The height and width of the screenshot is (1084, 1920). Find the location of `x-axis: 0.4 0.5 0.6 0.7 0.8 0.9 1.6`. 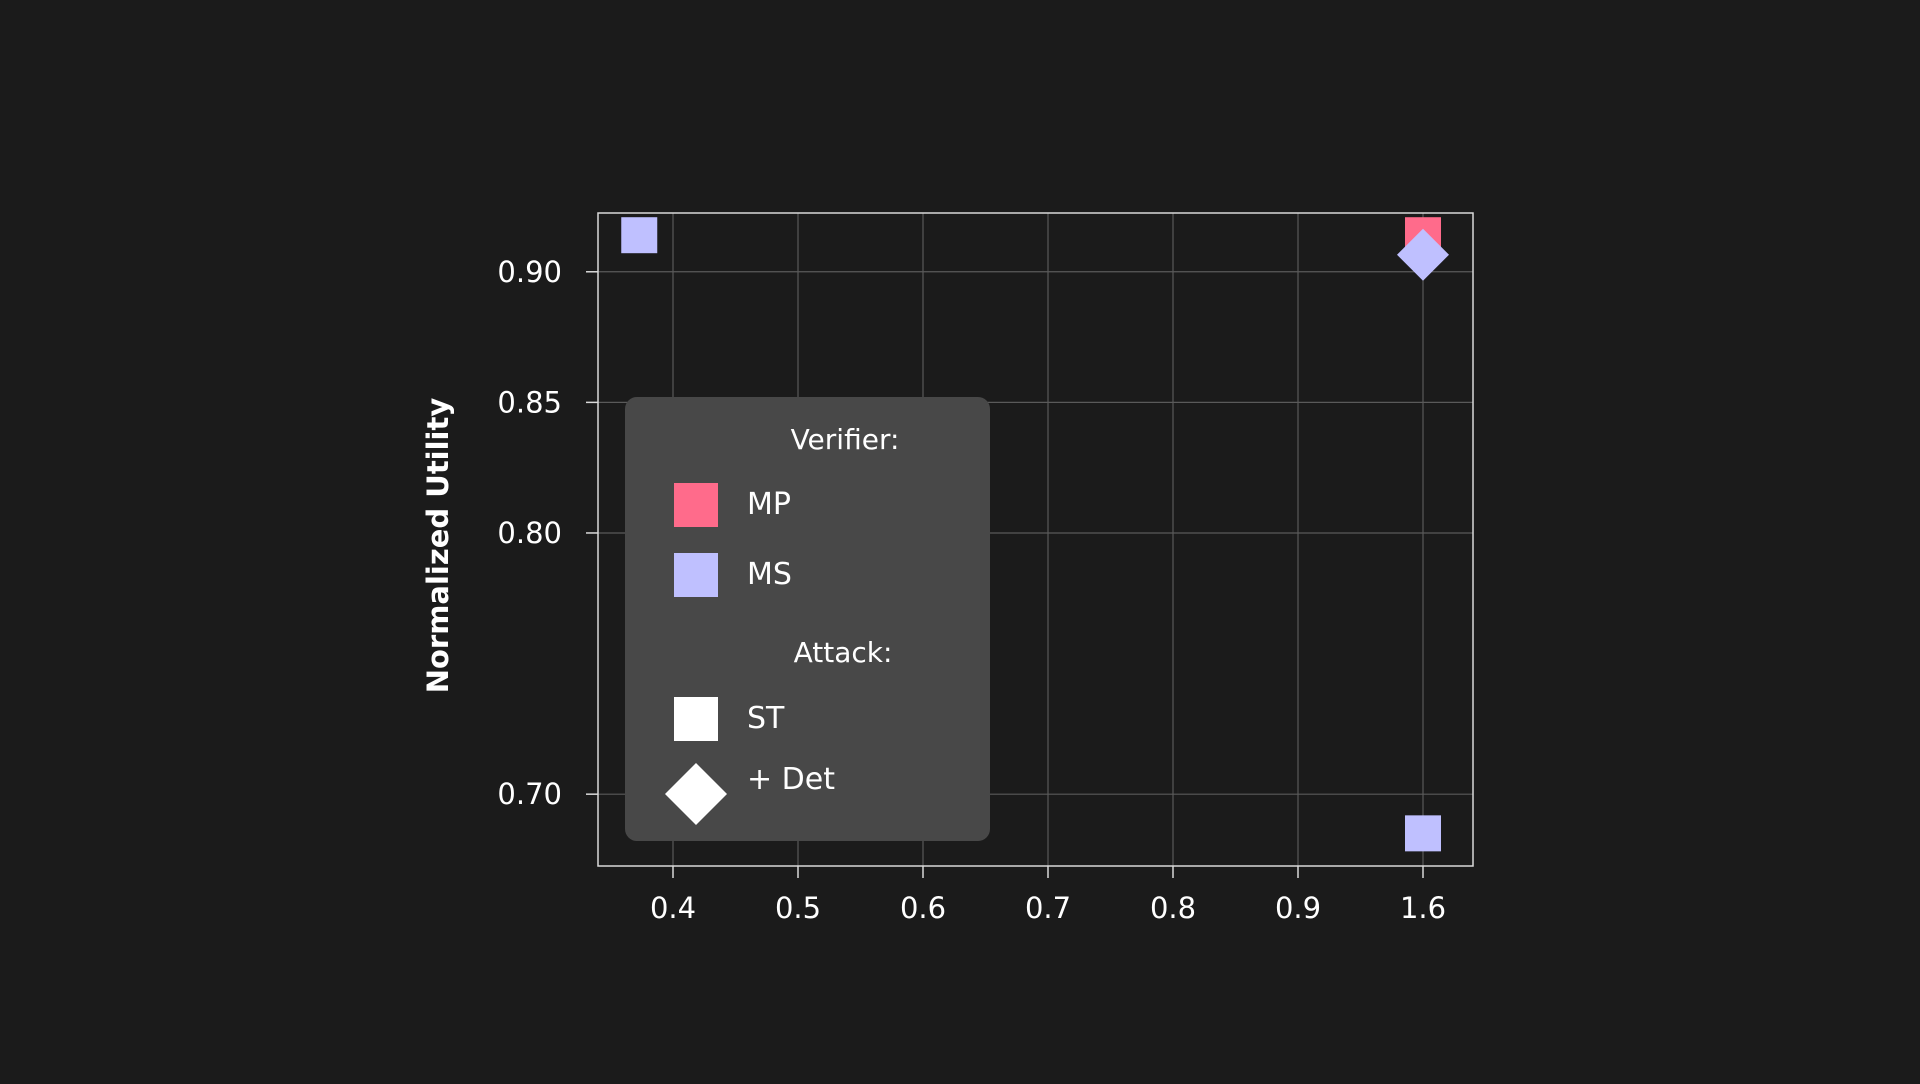

x-axis: 0.4 0.5 0.6 0.7 0.8 0.9 1.6 is located at coordinates (1048, 895).